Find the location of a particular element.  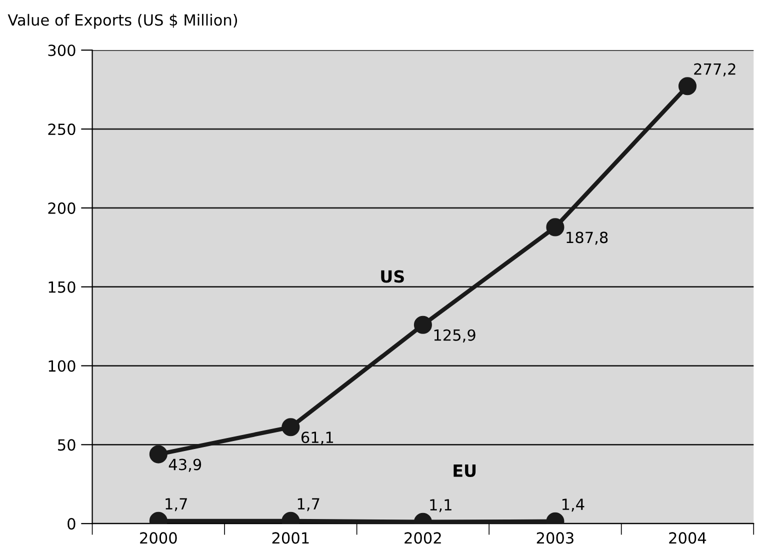

y-tick-label: 250 is located at coordinates (62, 130).